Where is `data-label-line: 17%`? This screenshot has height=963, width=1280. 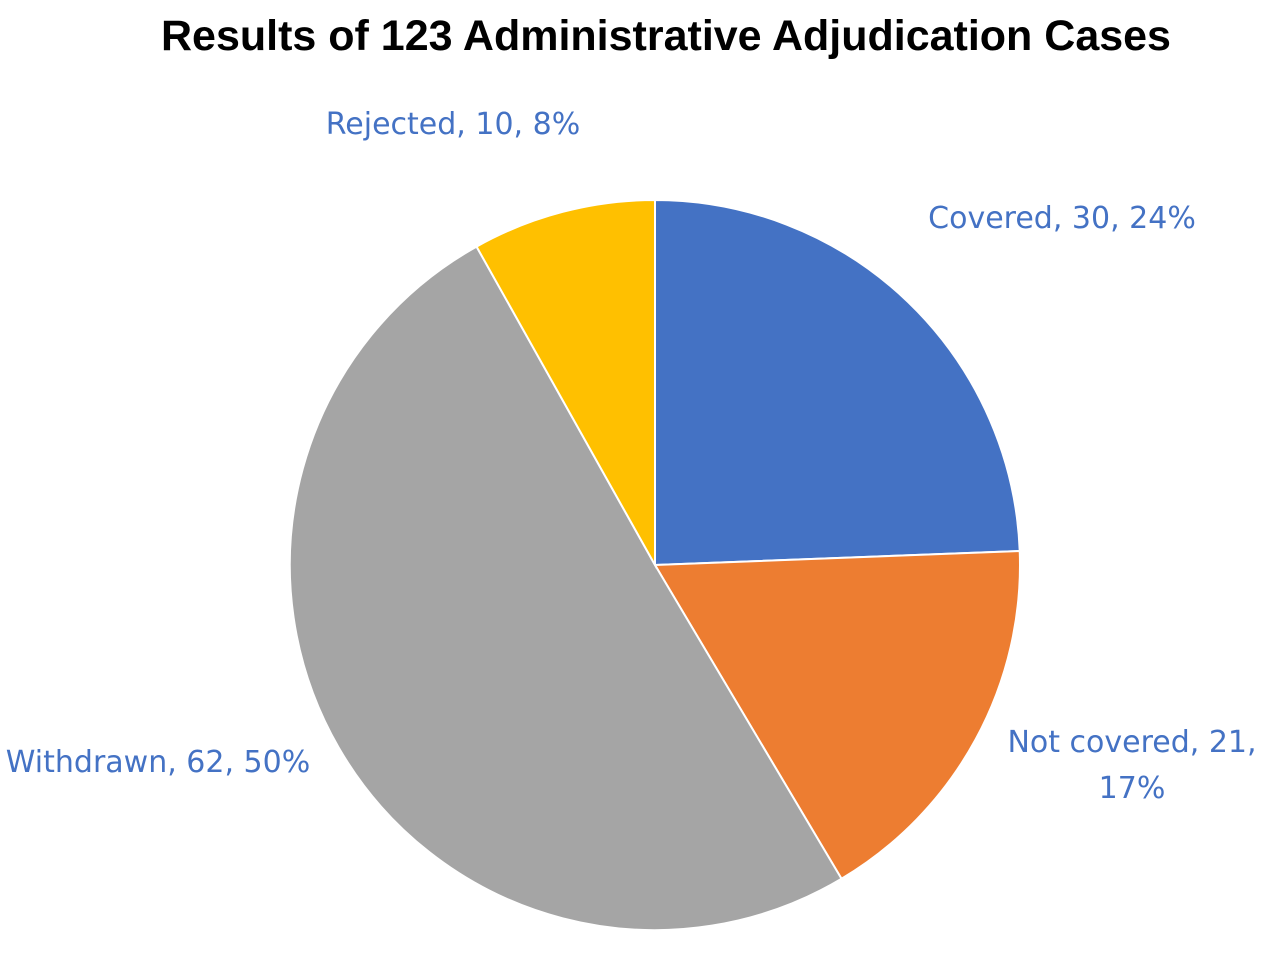 data-label-line: 17% is located at coordinates (1132, 788).